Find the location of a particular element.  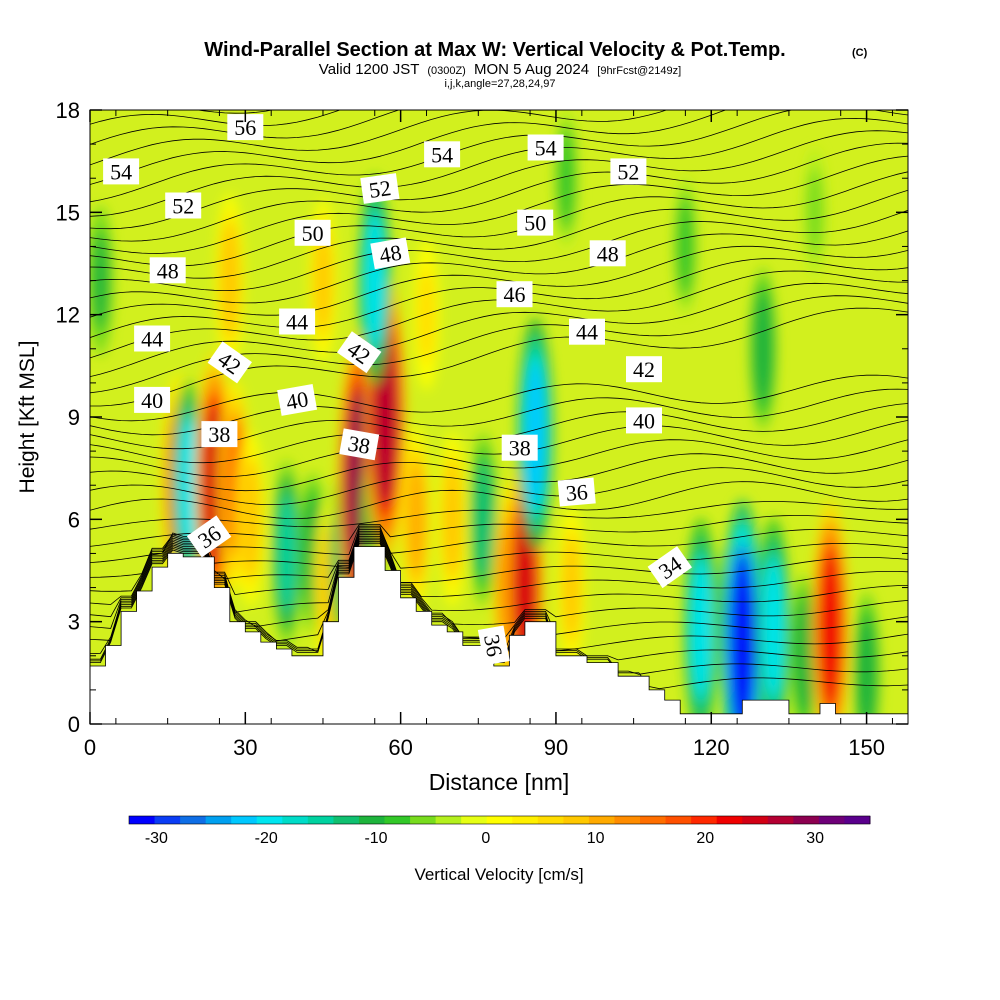

x-tick-label: 120 is located at coordinates (711, 747).